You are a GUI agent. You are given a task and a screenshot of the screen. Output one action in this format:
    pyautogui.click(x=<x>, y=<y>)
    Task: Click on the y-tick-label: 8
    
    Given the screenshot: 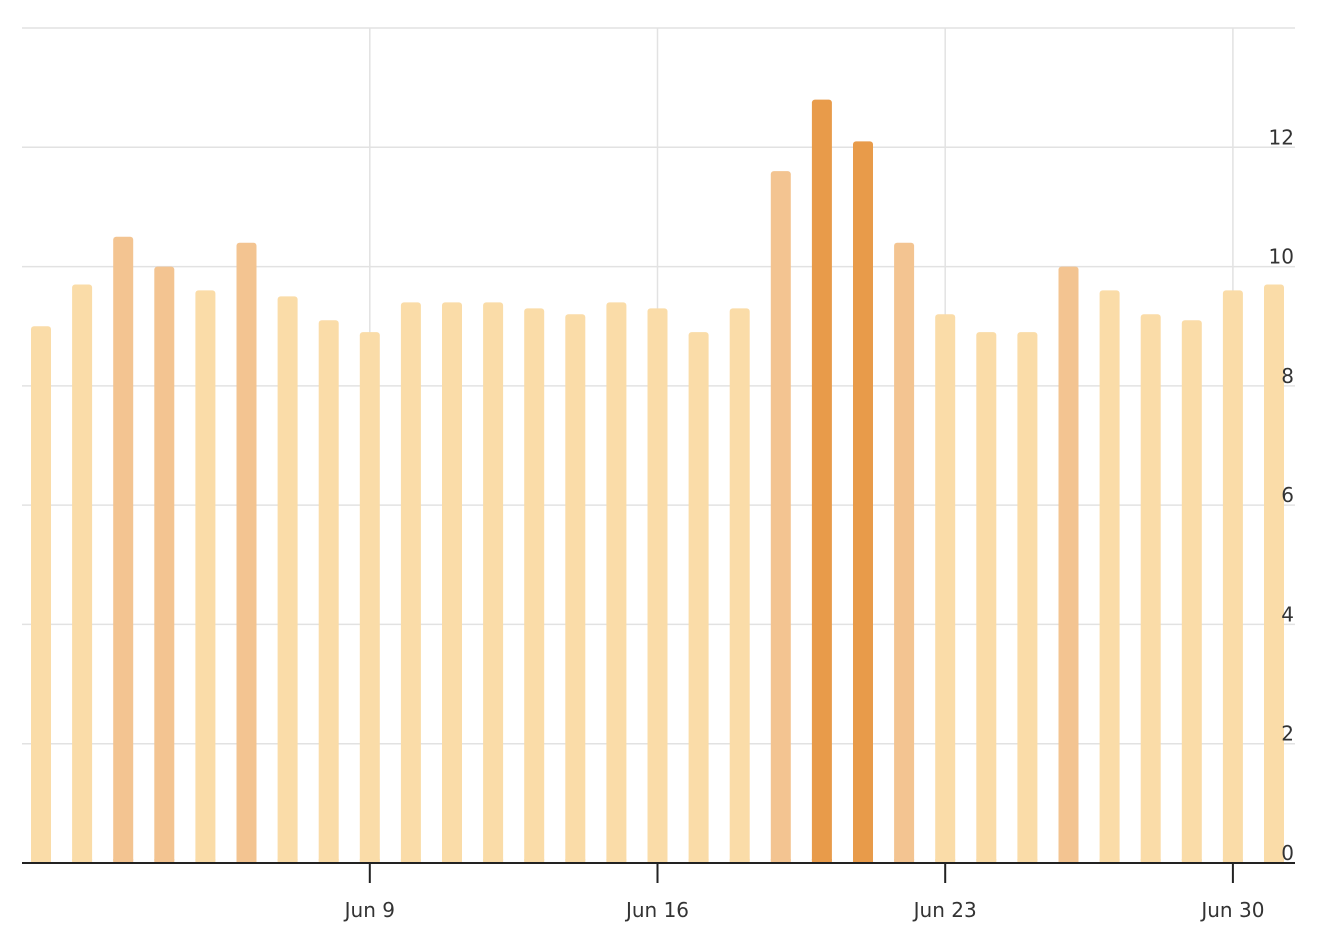 What is the action you would take?
    pyautogui.click(x=1287, y=376)
    